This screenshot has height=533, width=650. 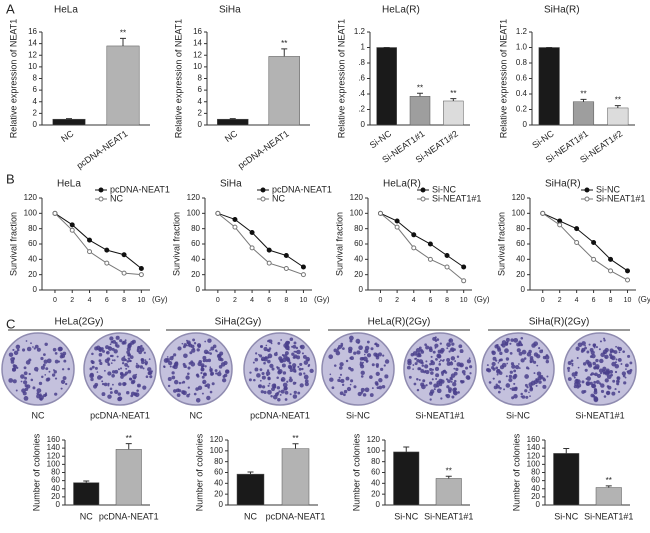 What do you see at coordinates (101, 190) in the screenshot?
I see `legend-marker` at bounding box center [101, 190].